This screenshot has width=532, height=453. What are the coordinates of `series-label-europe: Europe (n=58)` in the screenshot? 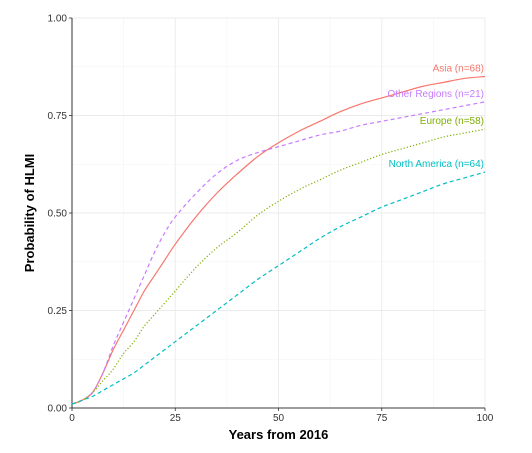 It's located at (452, 121).